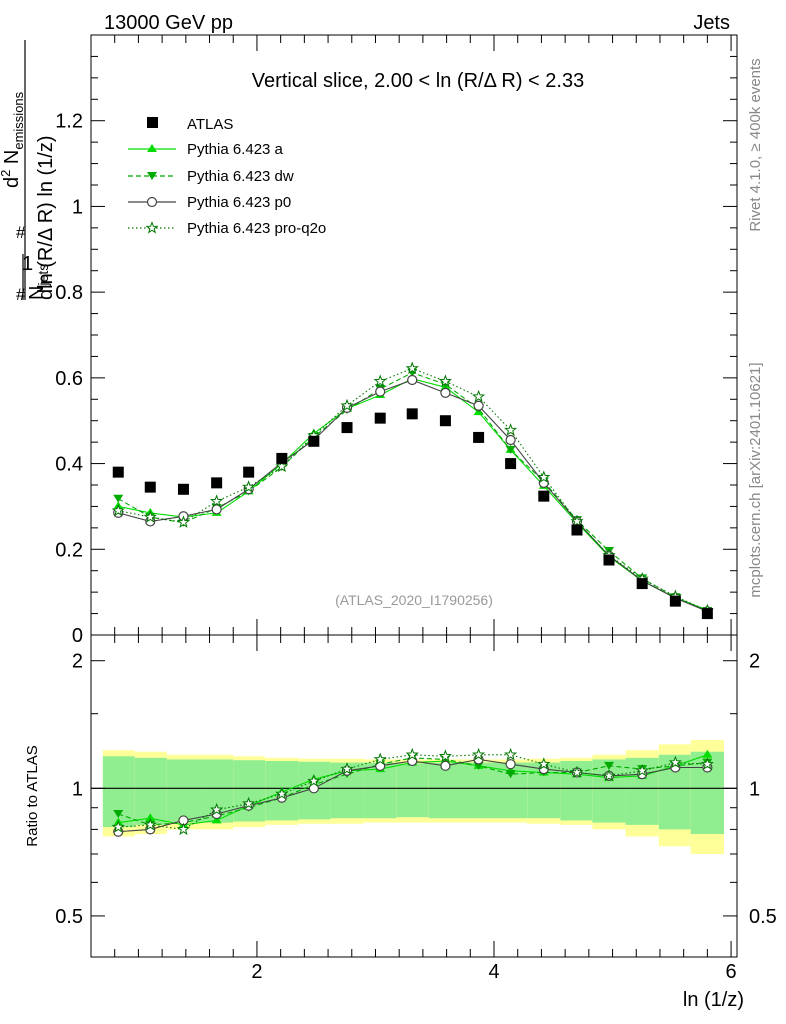 The height and width of the screenshot is (1024, 786). What do you see at coordinates (235, 149) in the screenshot?
I see `legend-label-a: Pythia 6.423 a` at bounding box center [235, 149].